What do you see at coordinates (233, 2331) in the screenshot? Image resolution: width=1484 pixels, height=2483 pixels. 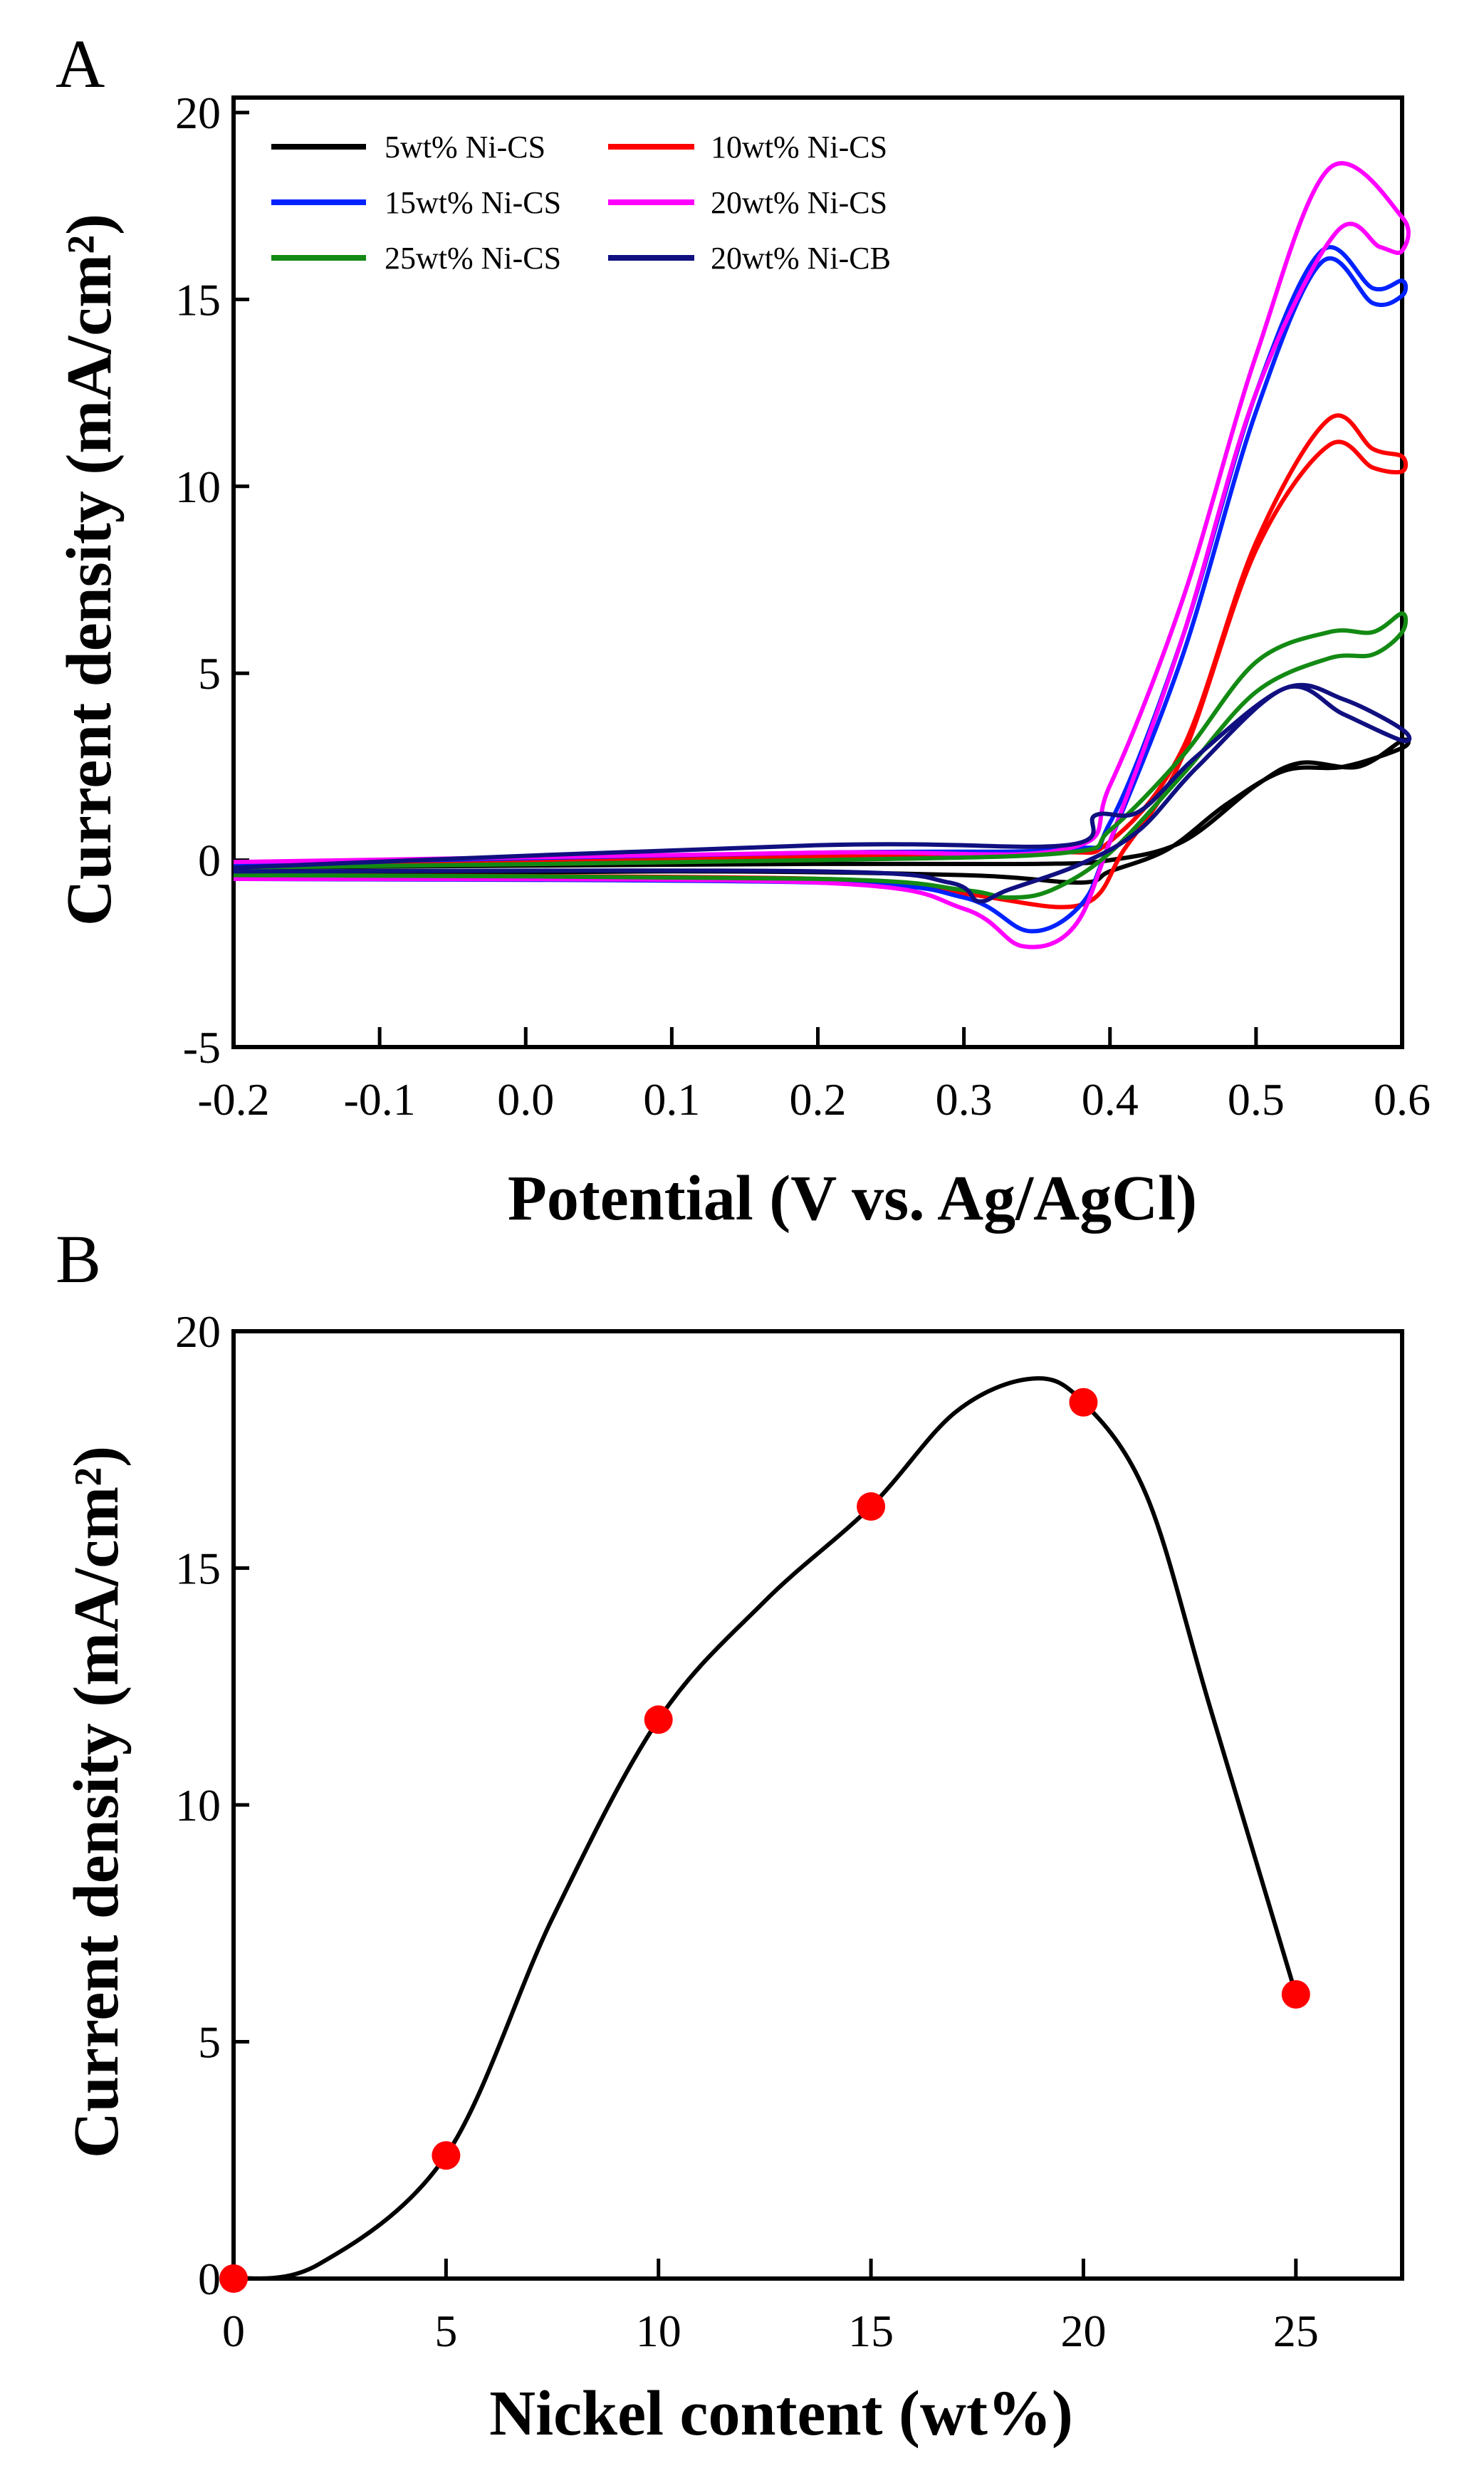 I see `x-tick-label: 0` at bounding box center [233, 2331].